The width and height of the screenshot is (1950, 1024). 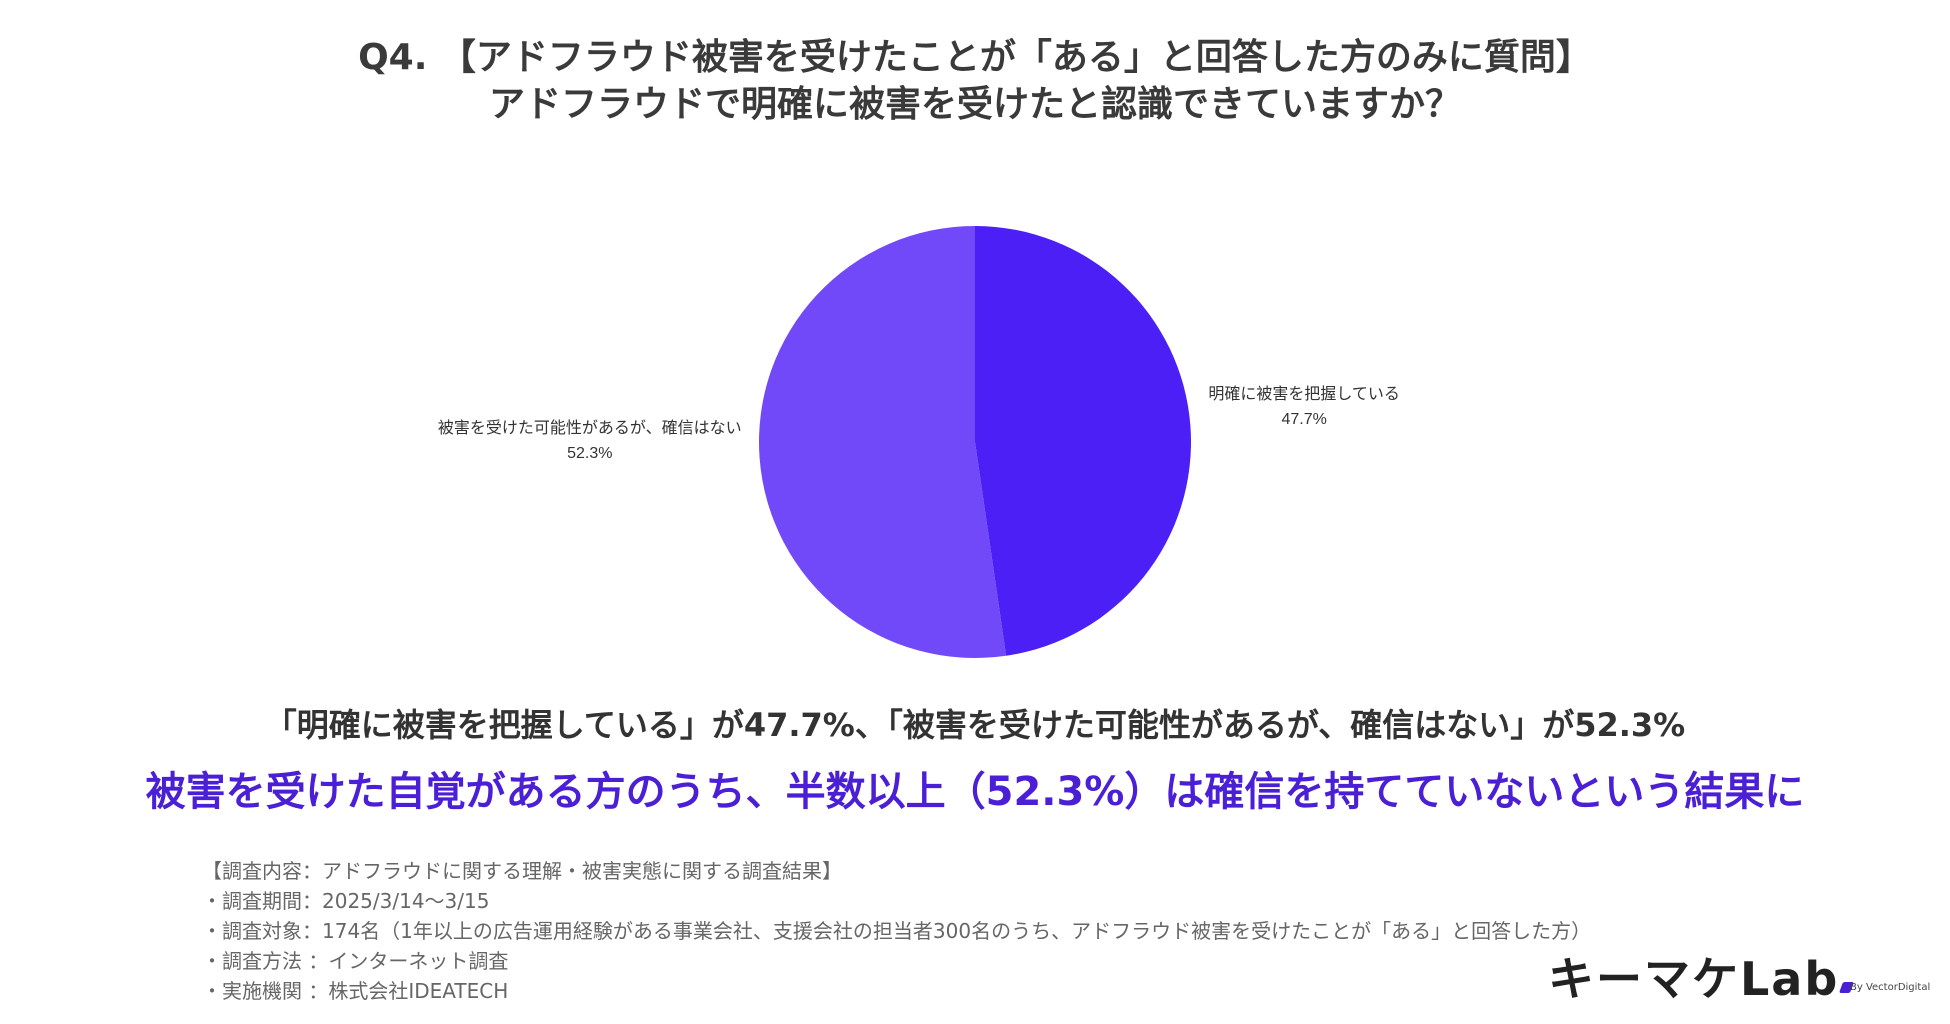 What do you see at coordinates (1890, 987) in the screenshot?
I see `brand-logo-byline: By VectorDigital` at bounding box center [1890, 987].